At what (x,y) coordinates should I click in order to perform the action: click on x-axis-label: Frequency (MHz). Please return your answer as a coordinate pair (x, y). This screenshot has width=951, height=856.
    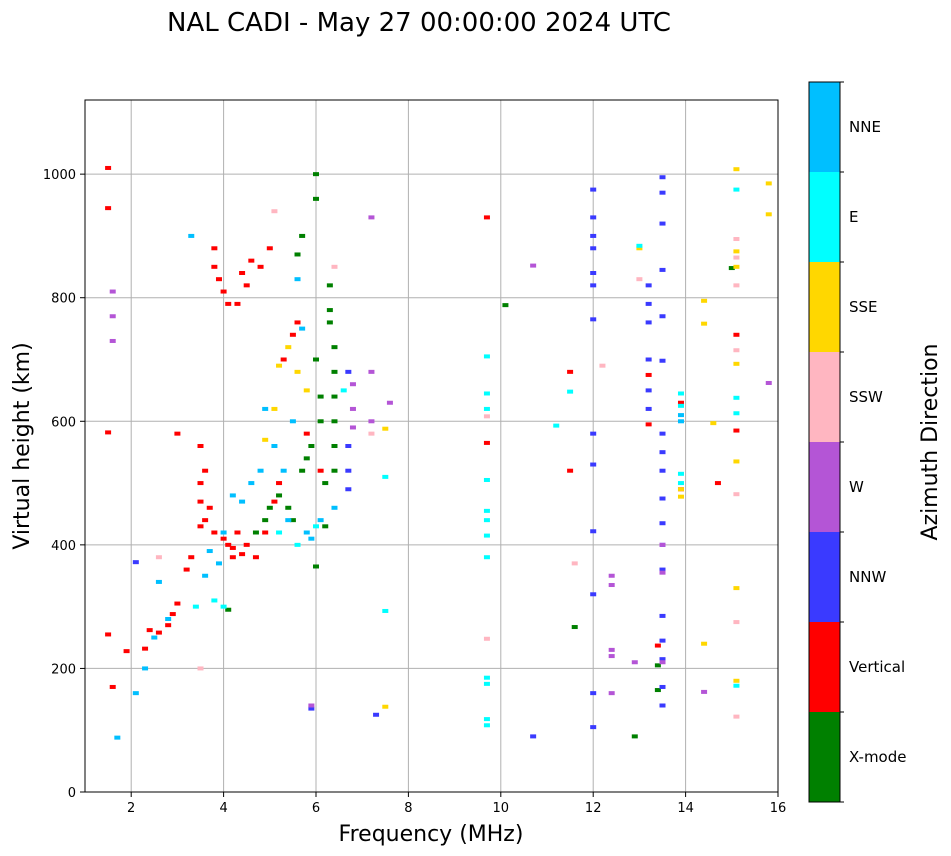
    Looking at the image, I should click on (431, 834).